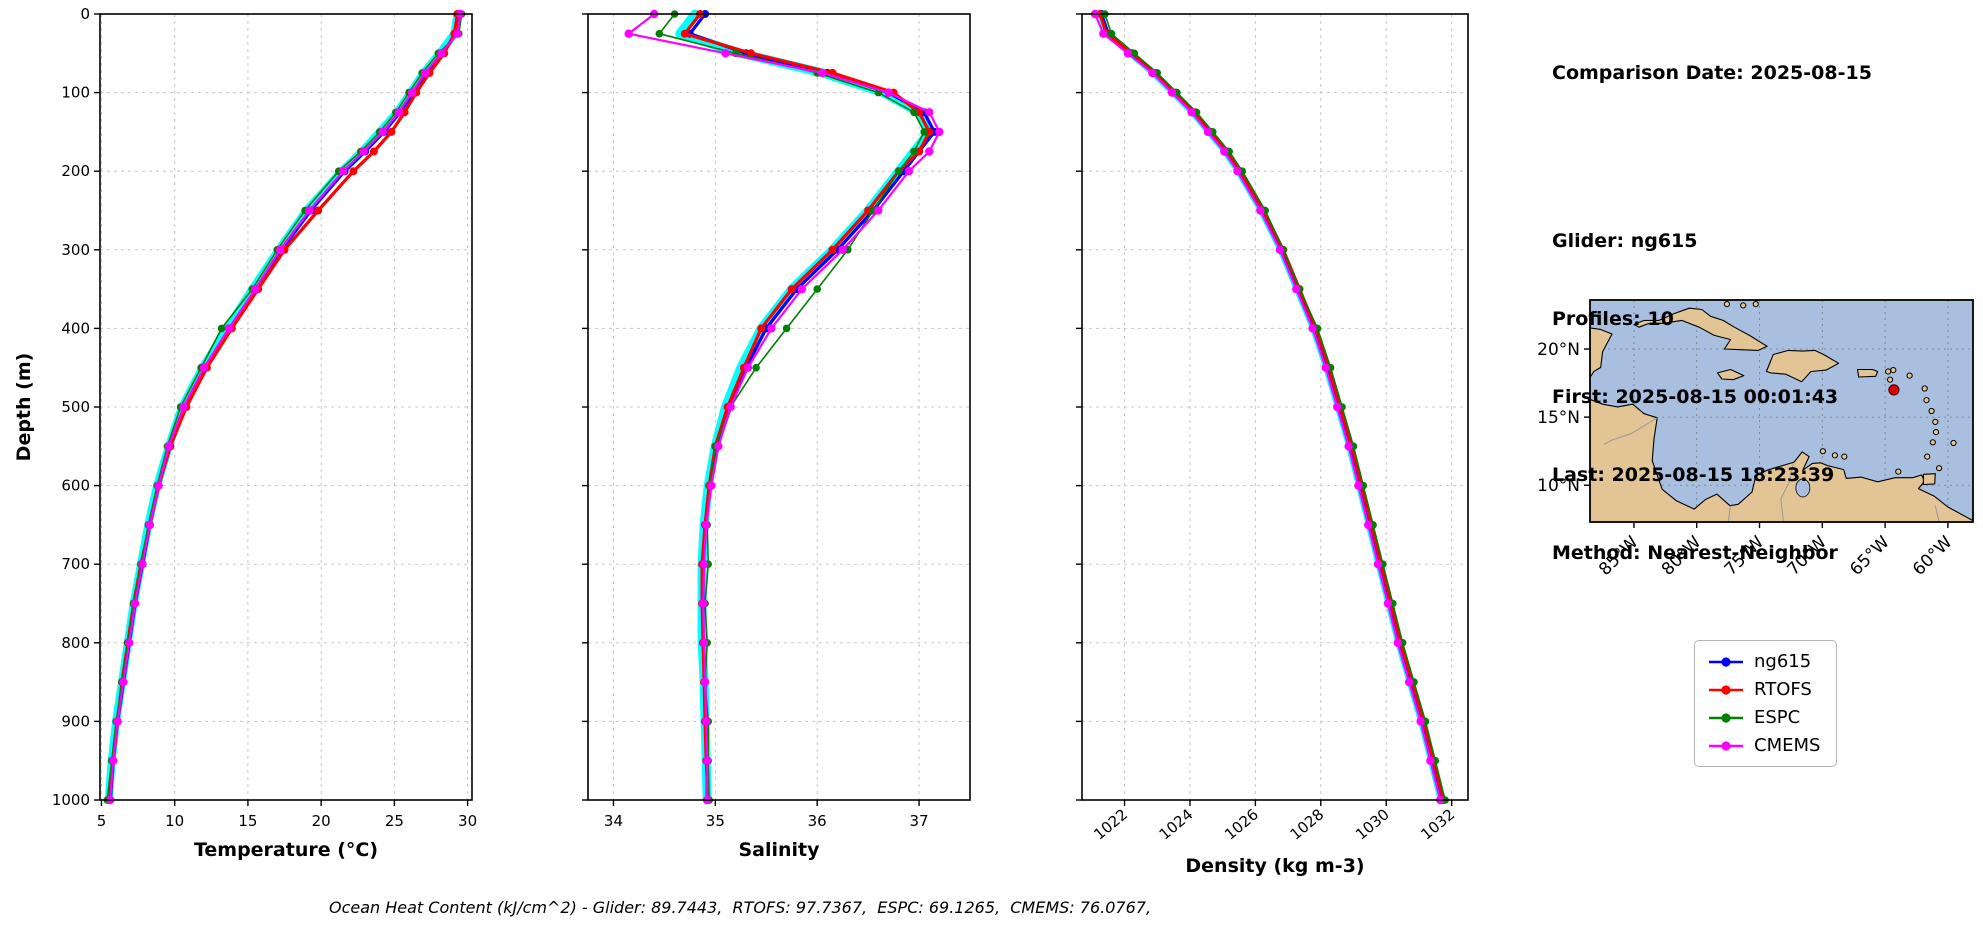 Image resolution: width=1983 pixels, height=934 pixels. What do you see at coordinates (1763, 661) in the screenshot?
I see `legend-item-ng615: ng615` at bounding box center [1763, 661].